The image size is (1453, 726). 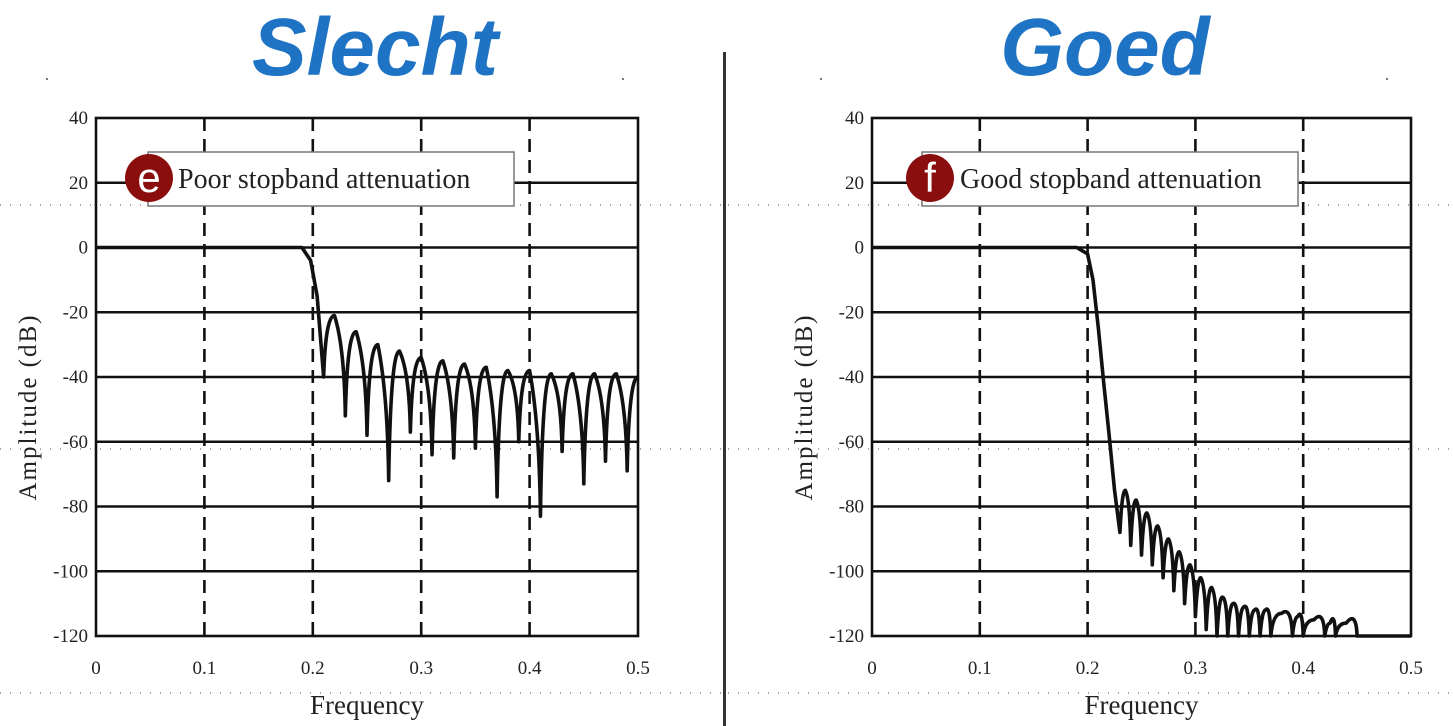 I want to click on annotation-text: Good stopband attenuation, so click(x=1111, y=179).